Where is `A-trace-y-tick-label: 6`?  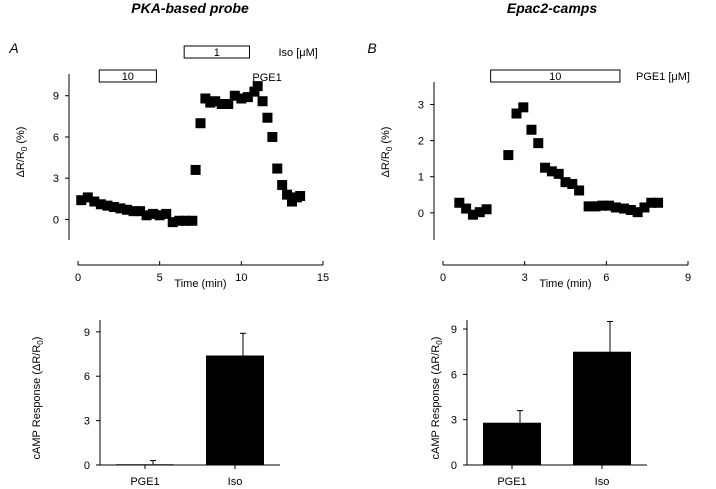 A-trace-y-tick-label: 6 is located at coordinates (56, 138).